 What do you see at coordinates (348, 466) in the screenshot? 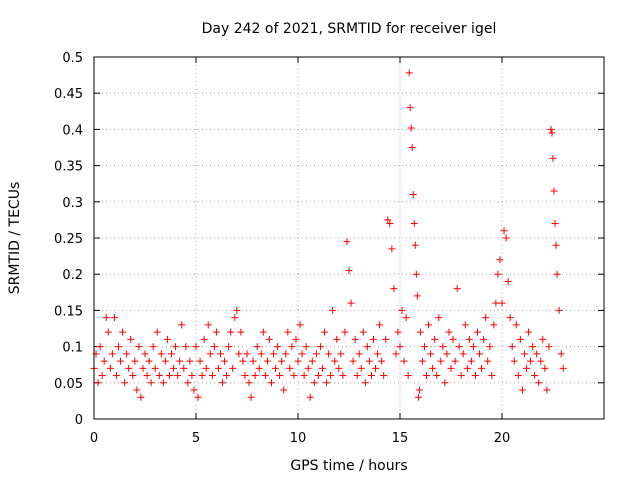
I see `x-axis-label: GPS time / hours` at bounding box center [348, 466].